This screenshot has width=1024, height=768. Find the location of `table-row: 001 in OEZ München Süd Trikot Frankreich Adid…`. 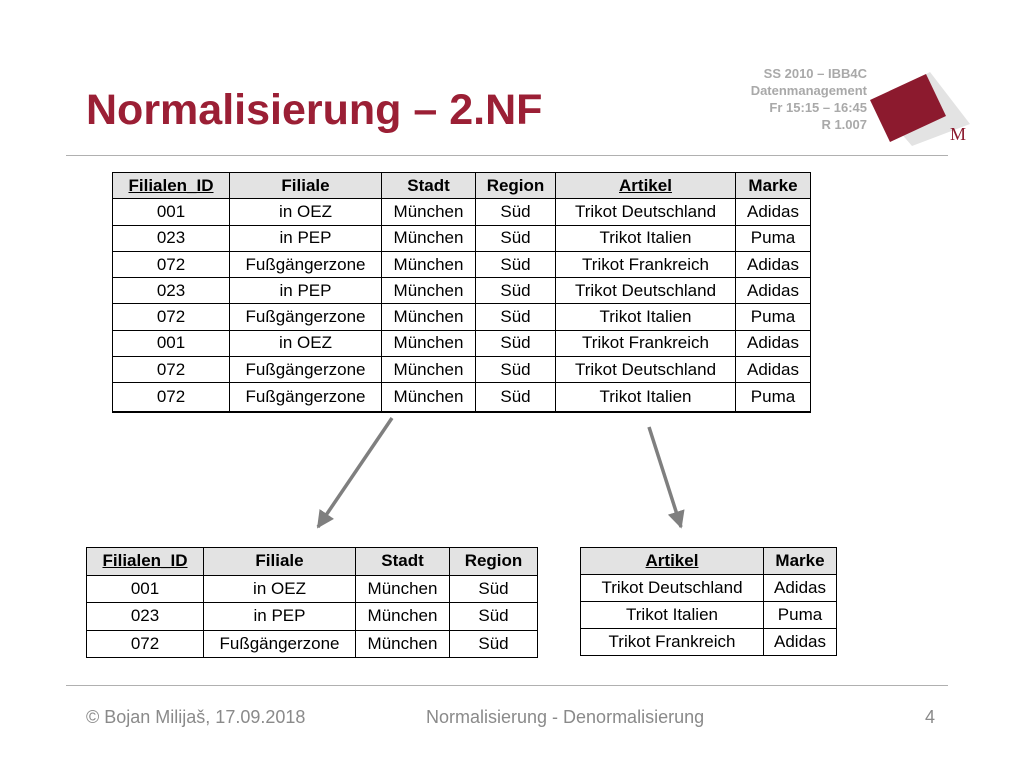

table-row: 001 in OEZ München Süd Trikot Frankreich Adid… is located at coordinates (461, 343).